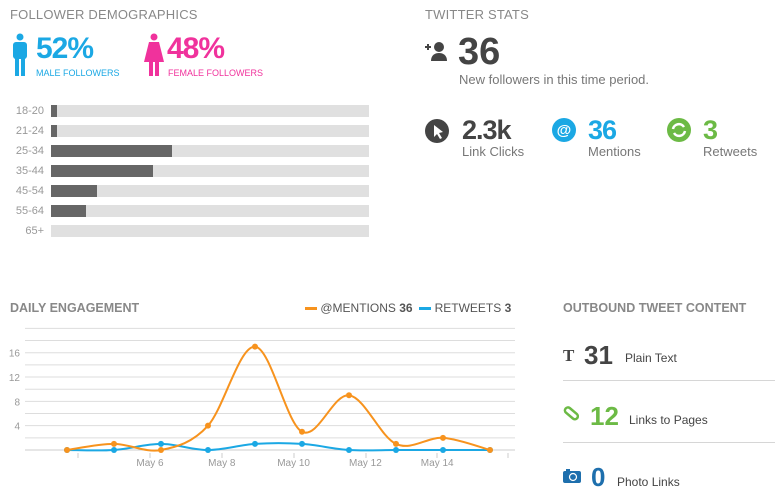 The width and height of the screenshot is (775, 495). I want to click on legend-mentions-label: @MENTIONS, so click(358, 308).